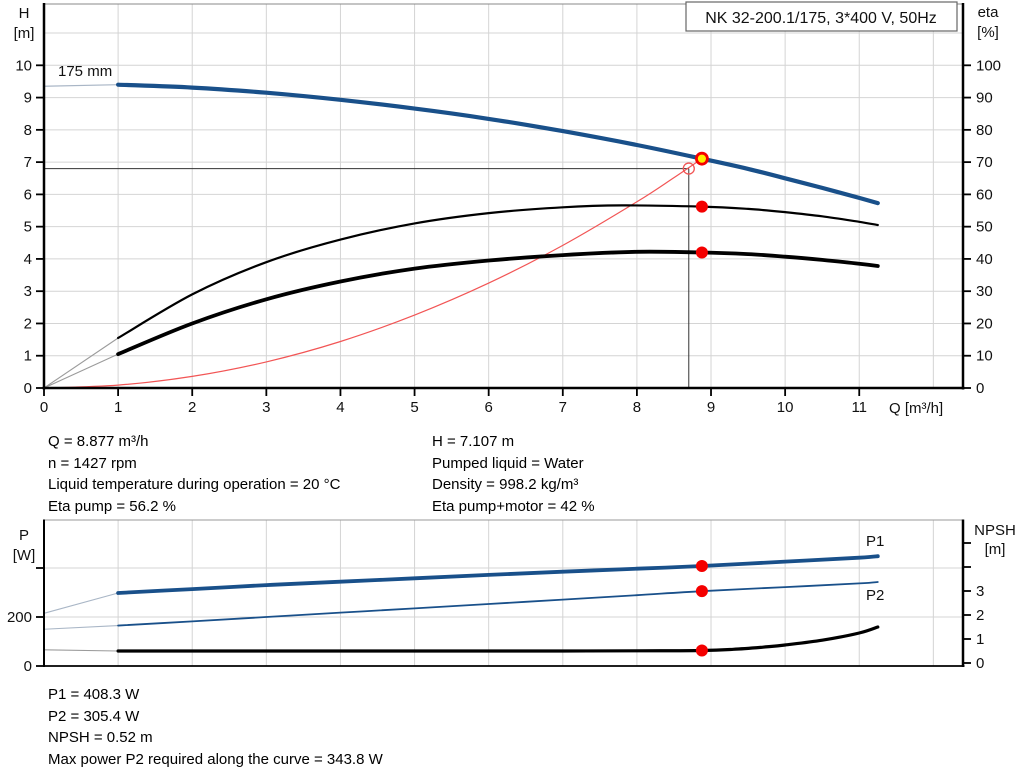  Describe the element at coordinates (28, 259) in the screenshot. I see `h-tick-label: 4` at that location.